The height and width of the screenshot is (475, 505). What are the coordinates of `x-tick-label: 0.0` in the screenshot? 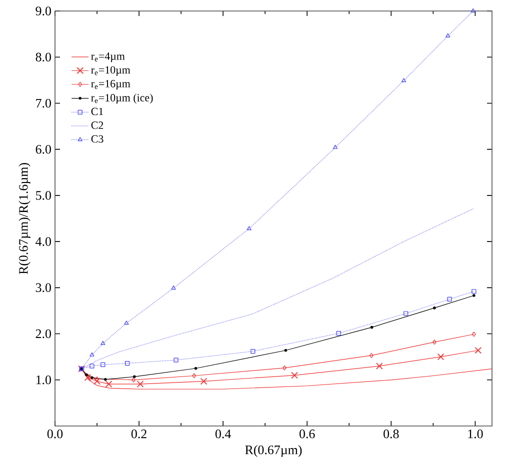 It's located at (55, 434).